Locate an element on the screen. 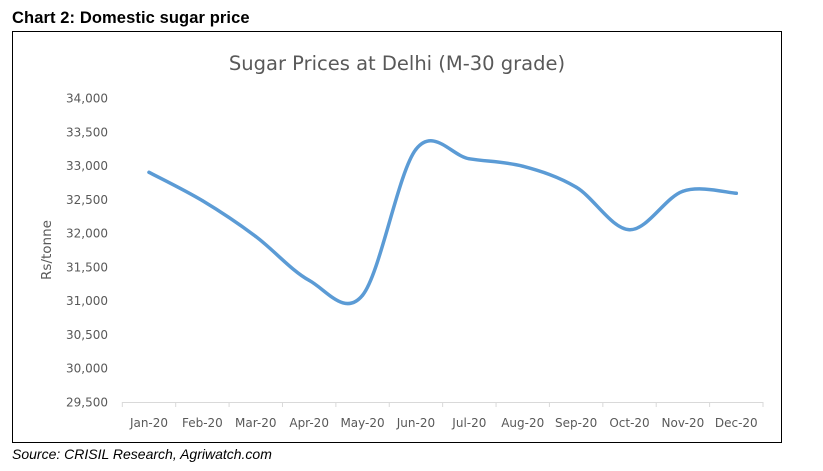 The image size is (823, 471). chart-heading: Chart 2: Domestic sugar price is located at coordinates (131, 18).